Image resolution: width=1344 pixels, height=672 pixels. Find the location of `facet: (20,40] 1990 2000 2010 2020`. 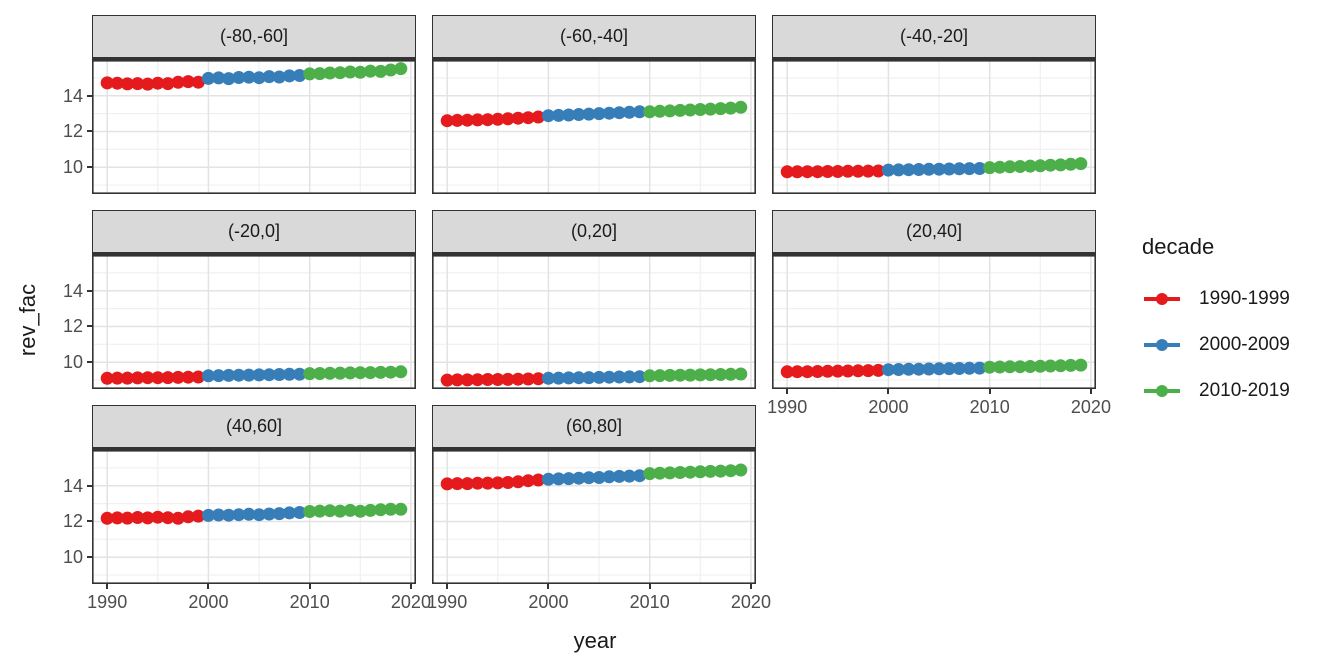

facet: (20,40] 1990 2000 2010 2020 is located at coordinates (939, 313).